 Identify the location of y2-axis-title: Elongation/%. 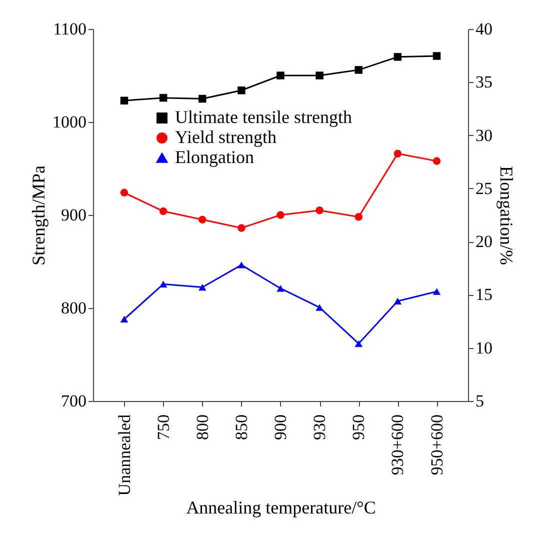
(506, 215).